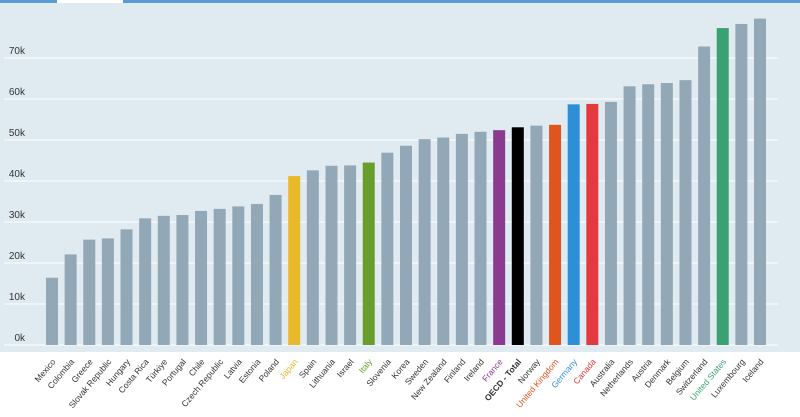 This screenshot has height=417, width=800. What do you see at coordinates (17, 92) in the screenshot?
I see `y-tick-label: 60k` at bounding box center [17, 92].